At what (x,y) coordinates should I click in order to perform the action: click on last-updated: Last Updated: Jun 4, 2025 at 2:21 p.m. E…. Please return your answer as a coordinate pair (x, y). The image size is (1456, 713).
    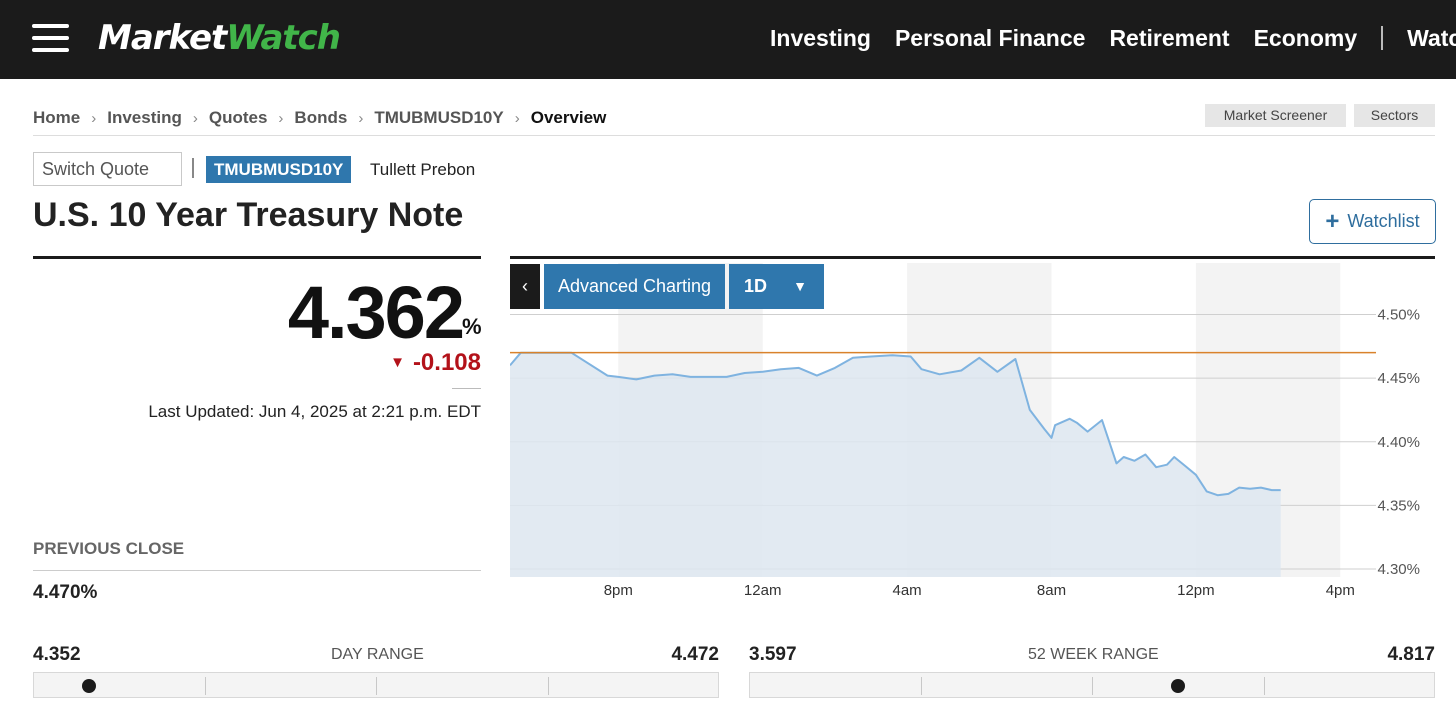
    Looking at the image, I should click on (314, 411).